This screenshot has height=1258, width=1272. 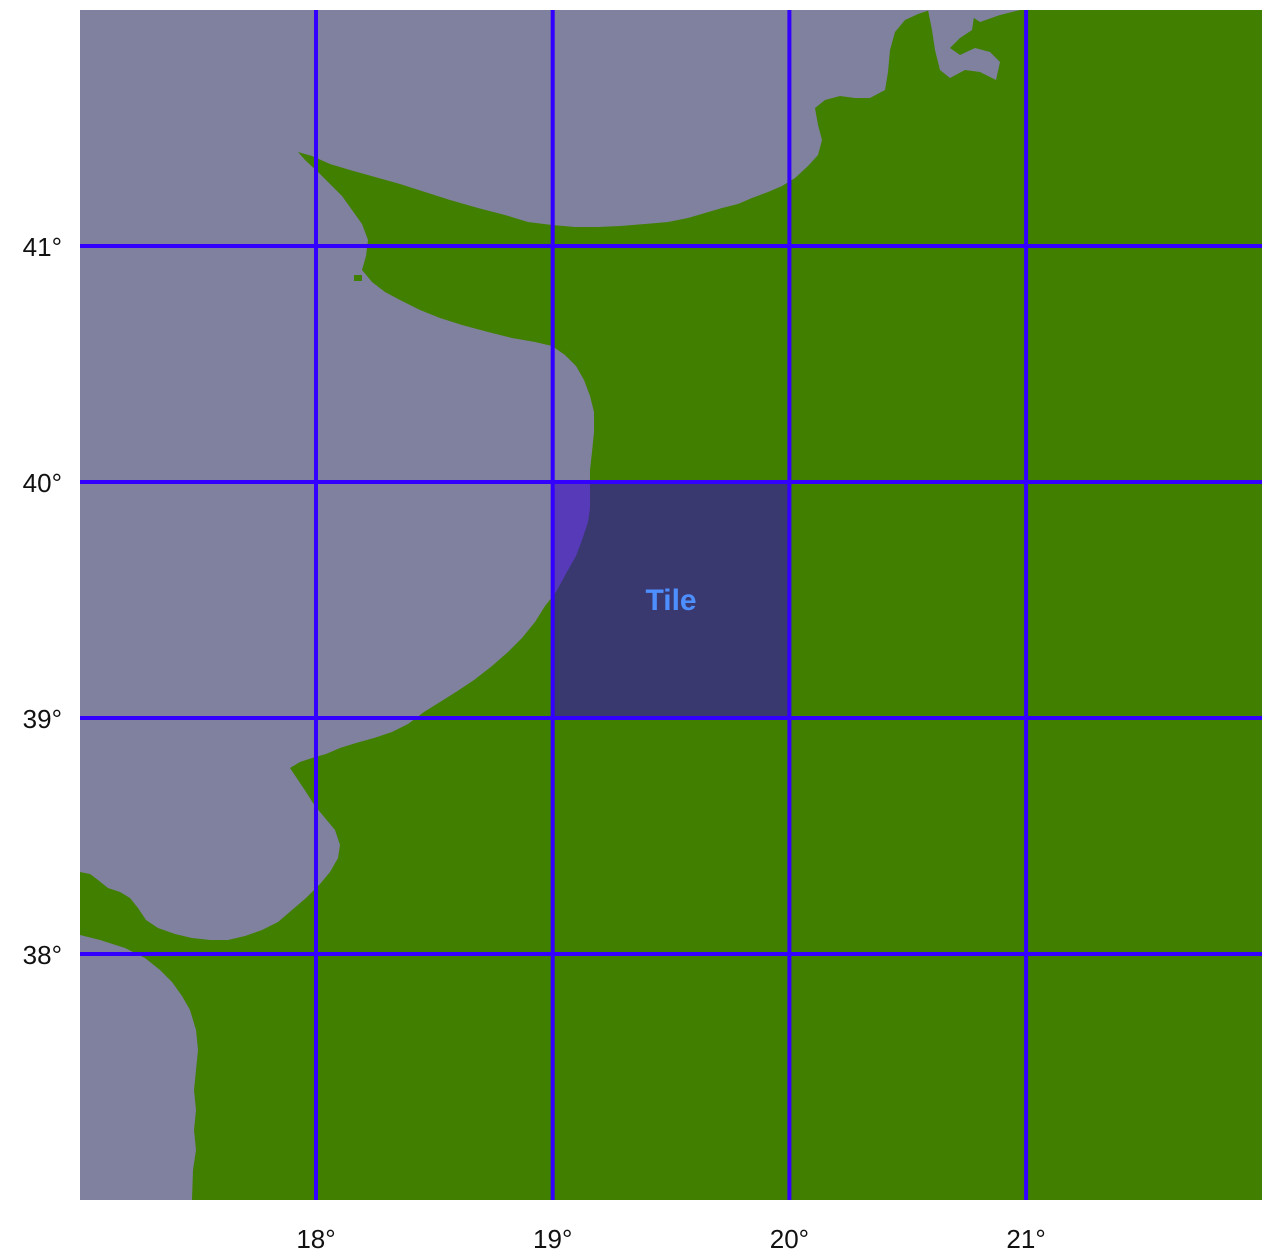 I want to click on islet, so click(x=358, y=278).